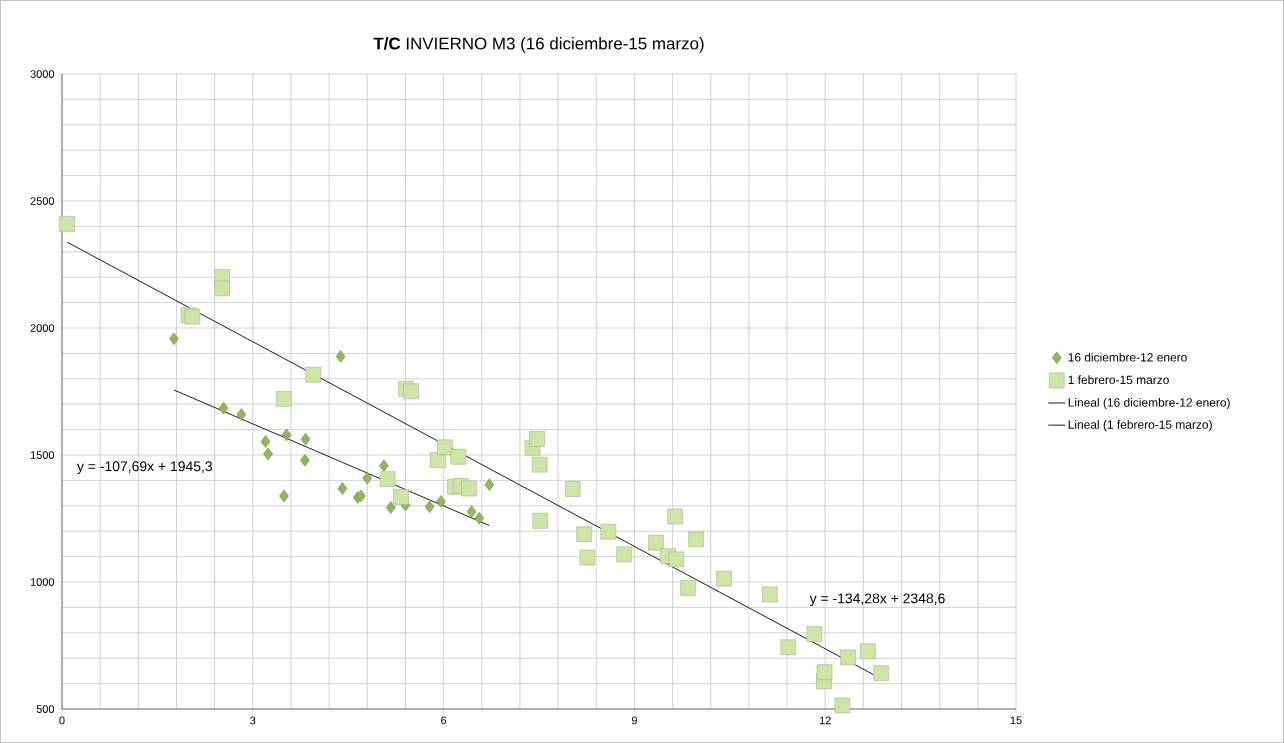 Image resolution: width=1284 pixels, height=743 pixels. What do you see at coordinates (634, 720) in the screenshot?
I see `x-tick-label: 9` at bounding box center [634, 720].